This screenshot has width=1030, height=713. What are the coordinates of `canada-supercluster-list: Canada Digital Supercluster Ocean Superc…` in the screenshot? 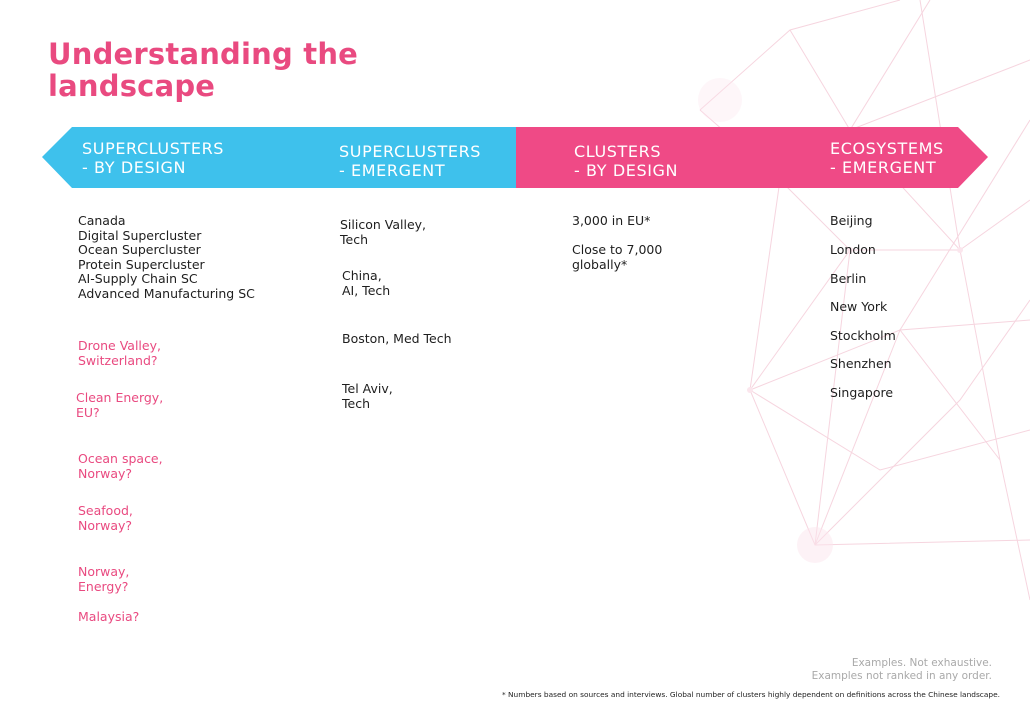 It's located at (166, 257).